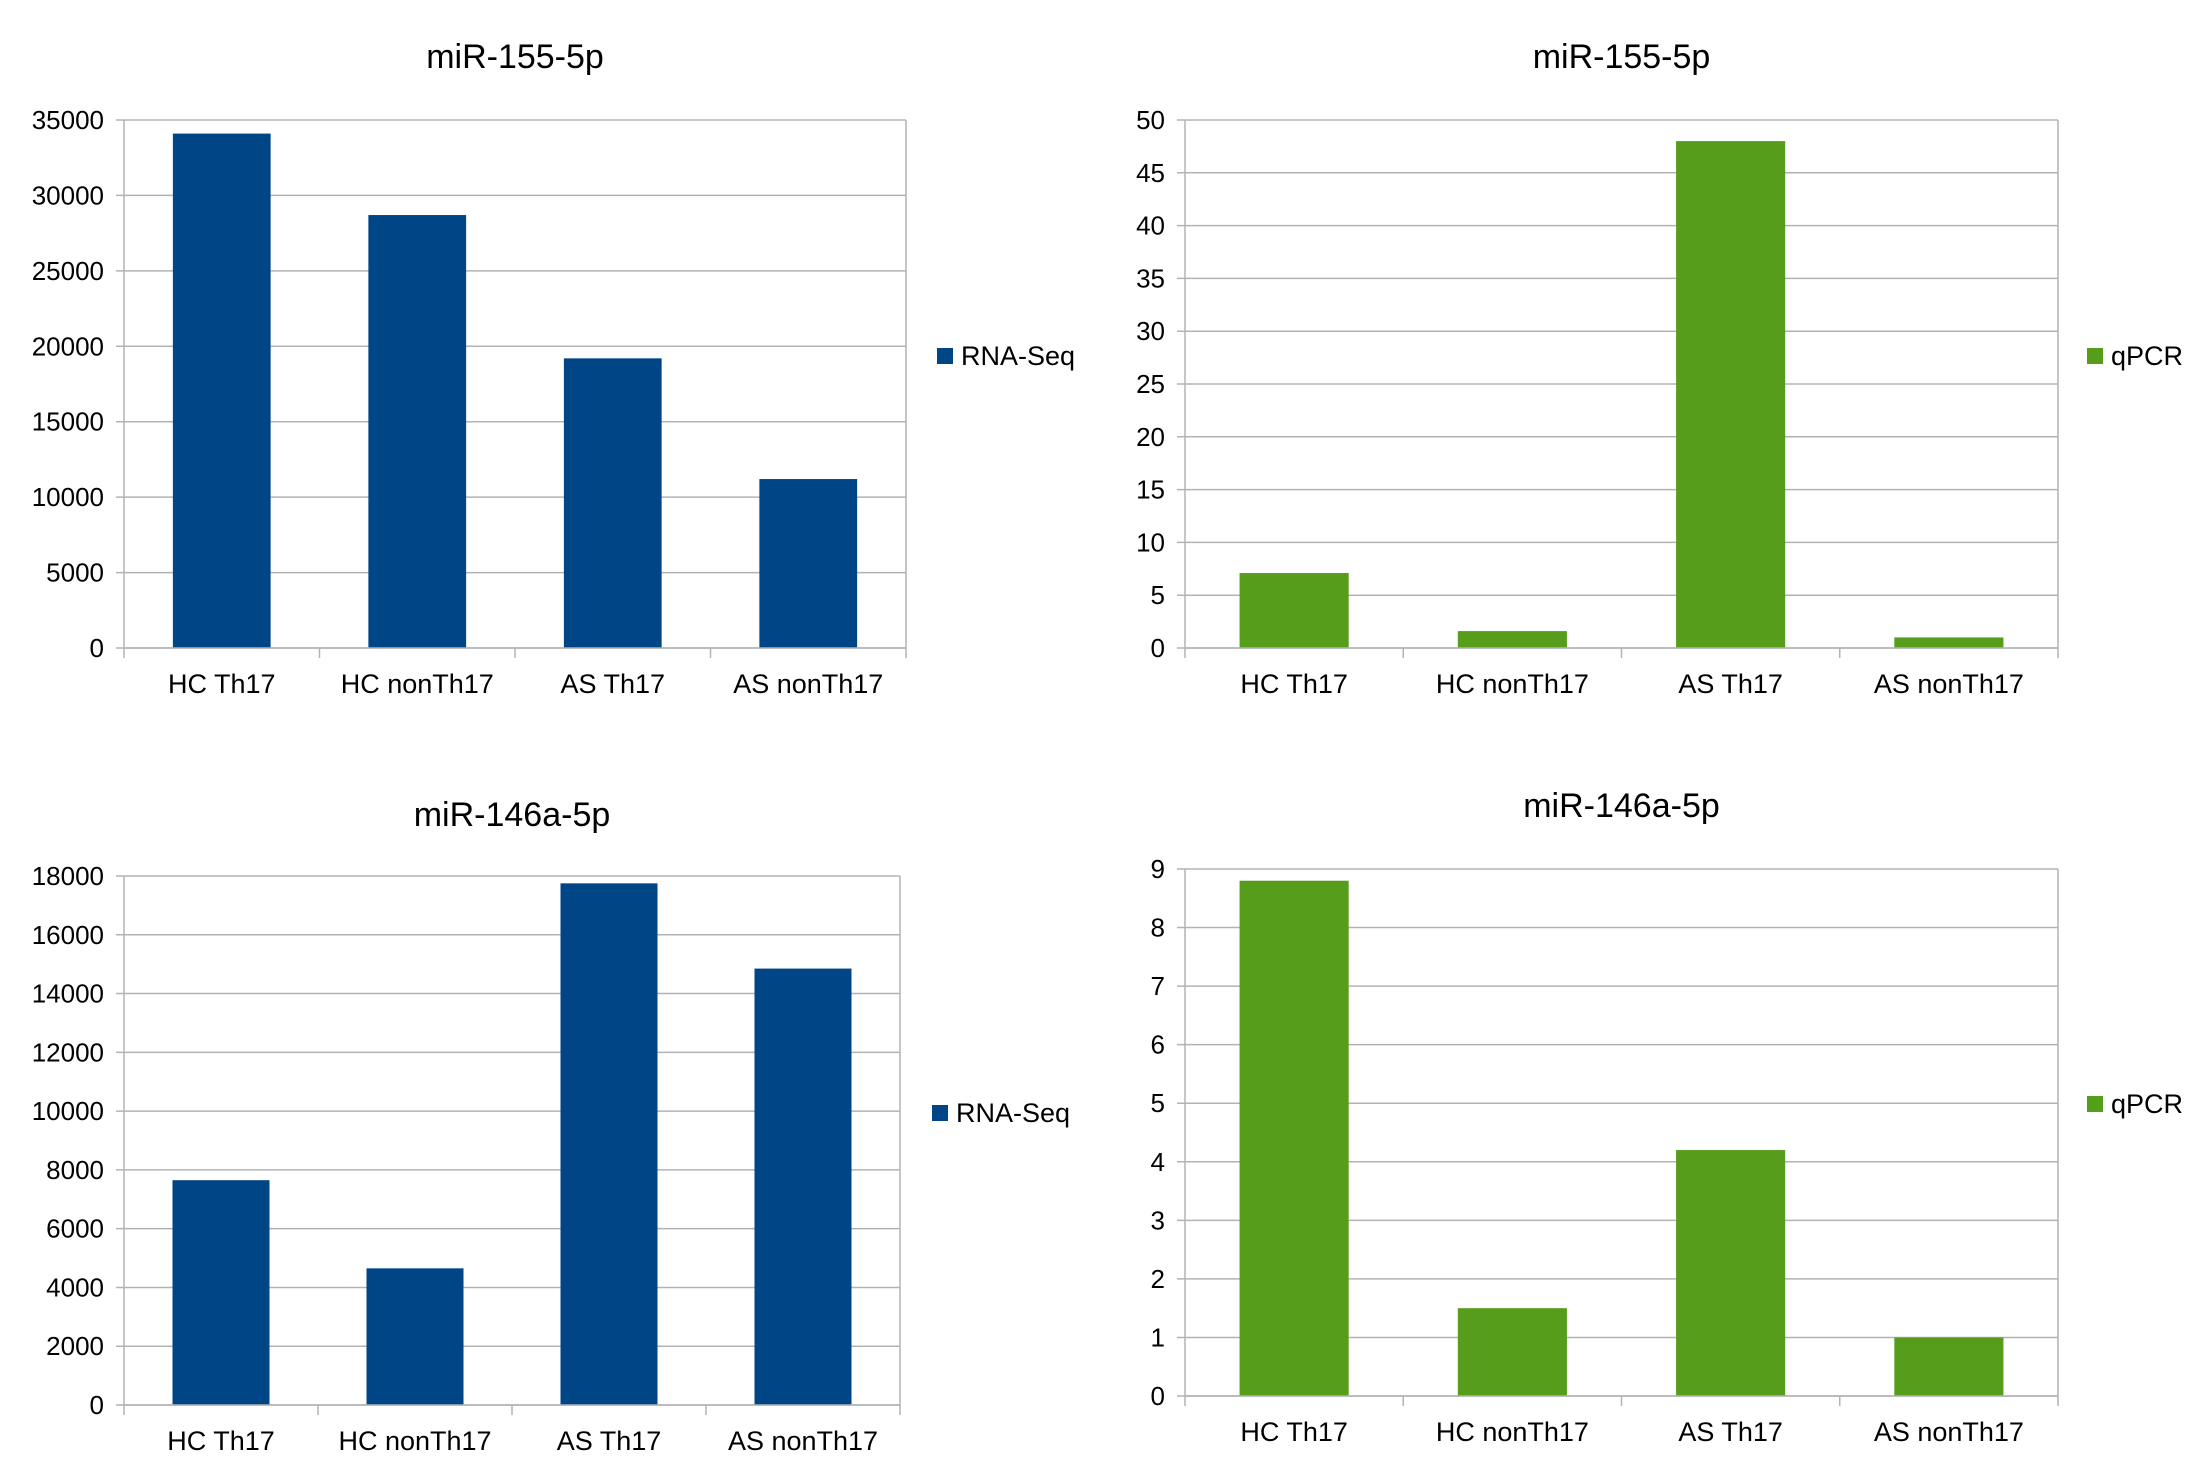 The image size is (2206, 1467). I want to click on y-tick-label: 45, so click(1150, 173).